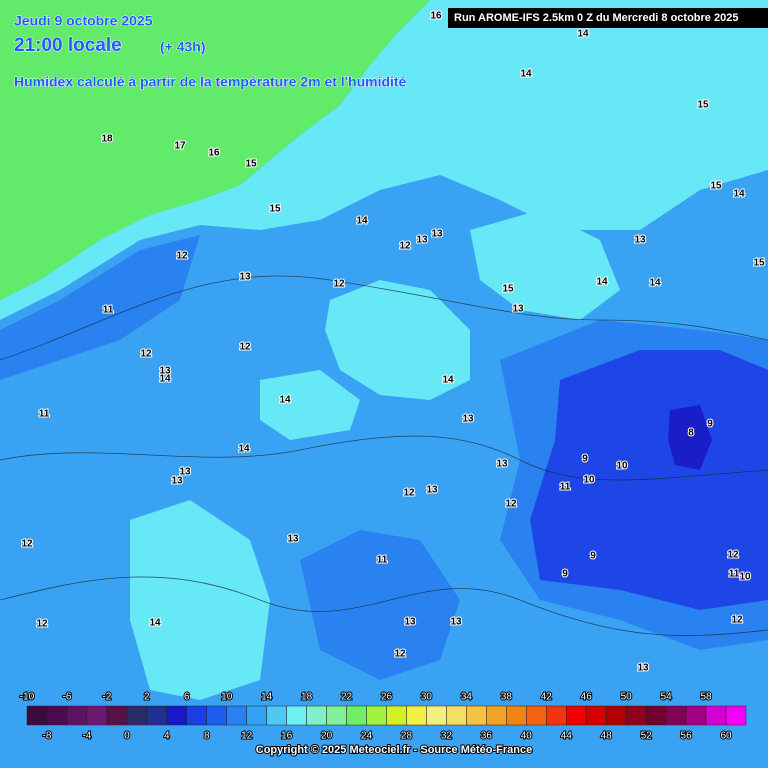 The width and height of the screenshot is (768, 768). Describe the element at coordinates (545, 265) in the screenshot. I see `light-region` at that location.